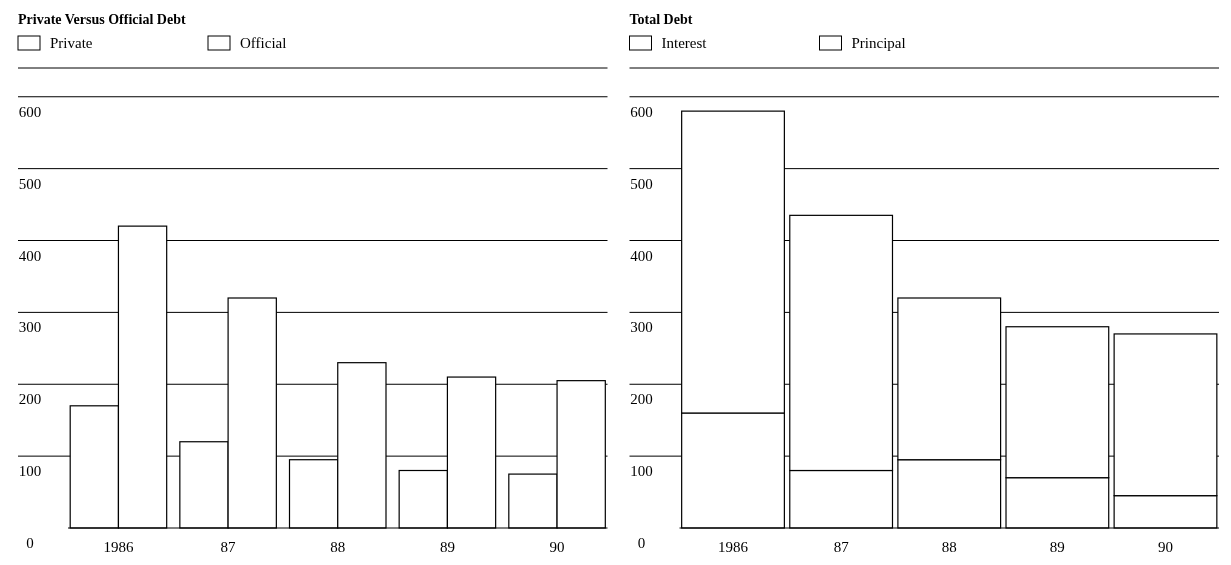  Describe the element at coordinates (71, 43) in the screenshot. I see `legend-label: Private` at that location.